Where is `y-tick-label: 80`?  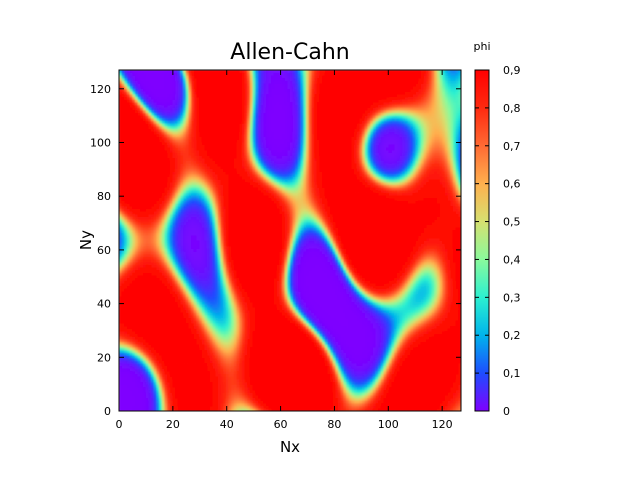 y-tick-label: 80 is located at coordinates (104, 196).